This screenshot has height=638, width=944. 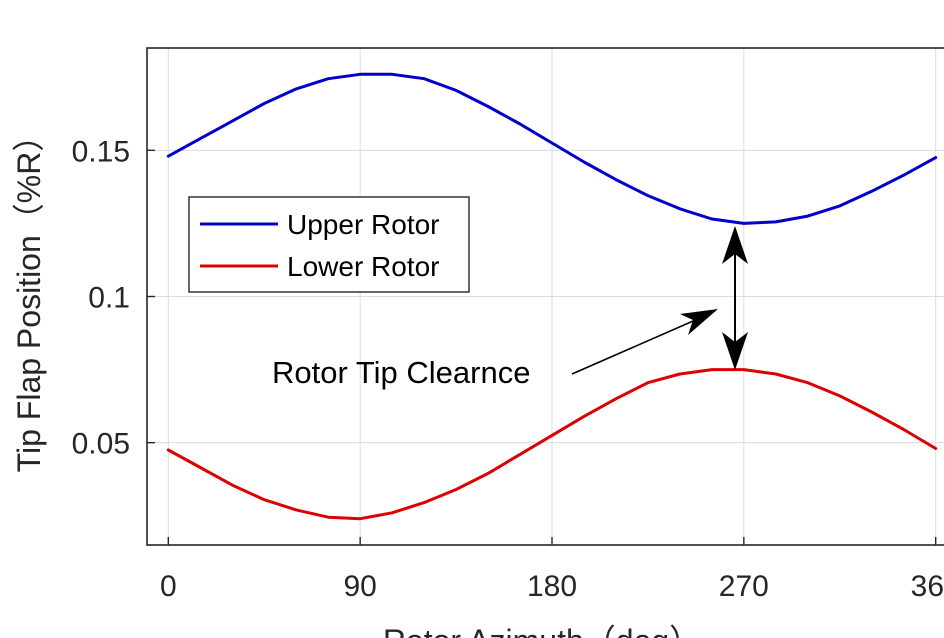 I want to click on y-tick-label: 0.05, so click(x=101, y=444).